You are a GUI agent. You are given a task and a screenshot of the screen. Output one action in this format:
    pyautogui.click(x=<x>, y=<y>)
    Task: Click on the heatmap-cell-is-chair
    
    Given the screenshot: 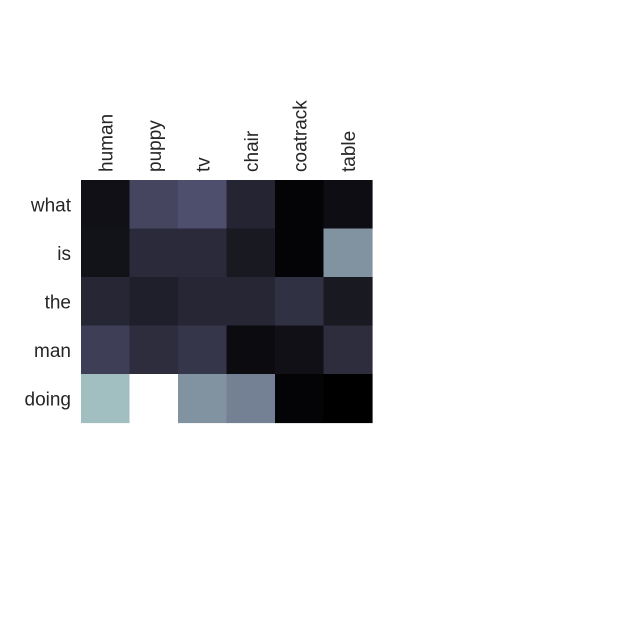 What is the action you would take?
    pyautogui.click(x=251, y=253)
    